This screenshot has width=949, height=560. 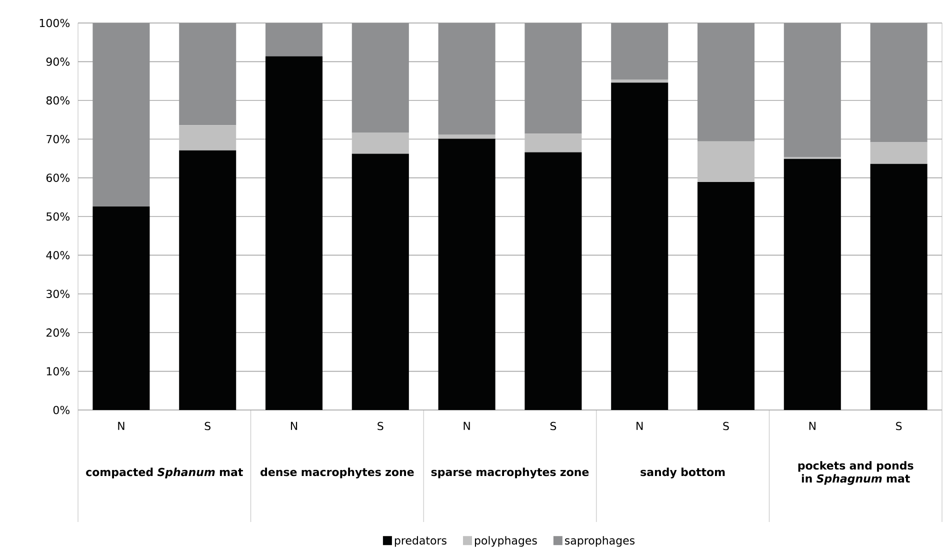 What do you see at coordinates (55, 23) in the screenshot?
I see `y-tick-label: 100%` at bounding box center [55, 23].